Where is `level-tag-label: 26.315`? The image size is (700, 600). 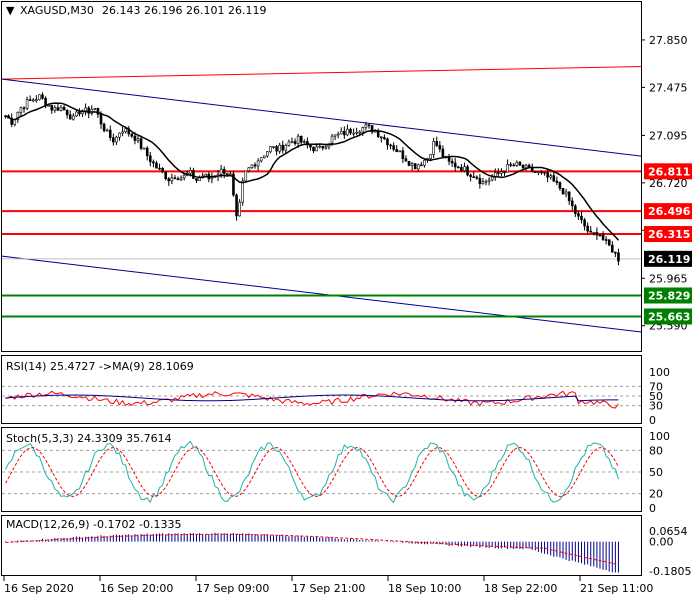 level-tag-label: 26.315 is located at coordinates (669, 234).